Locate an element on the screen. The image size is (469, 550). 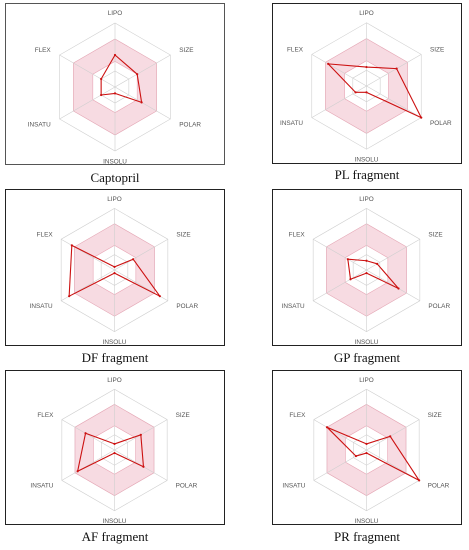
radar-chart-captopril: LIPO SIZE POLAR INSOLU INSATU FLEX is located at coordinates (115, 87).